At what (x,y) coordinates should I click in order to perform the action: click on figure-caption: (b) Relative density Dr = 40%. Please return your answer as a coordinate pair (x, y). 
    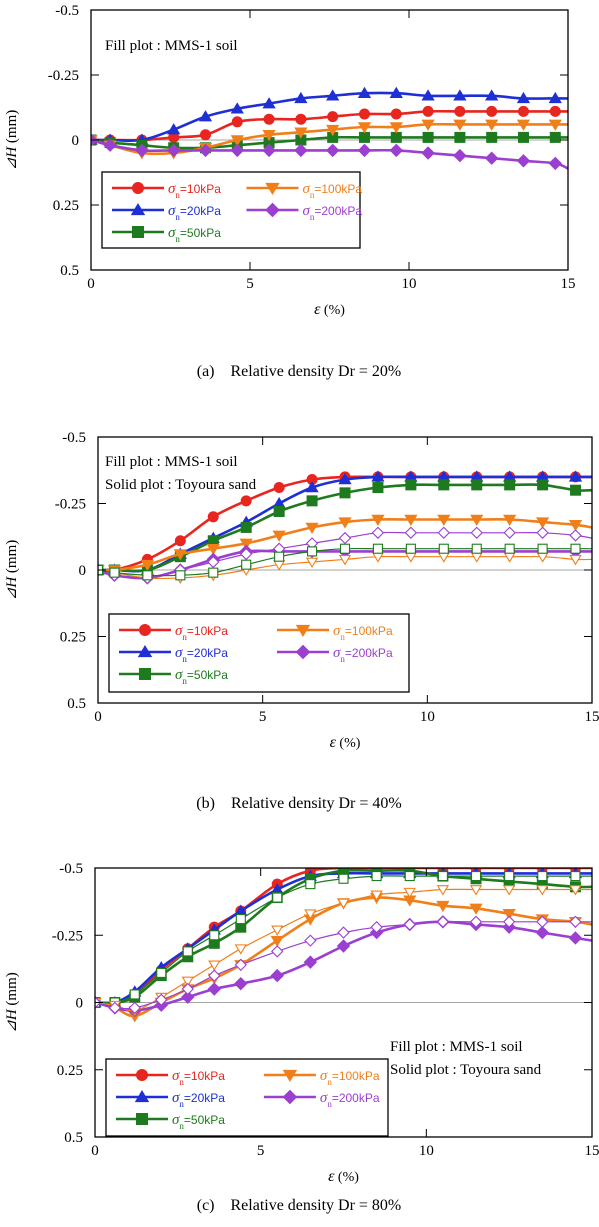
    Looking at the image, I should click on (298, 803).